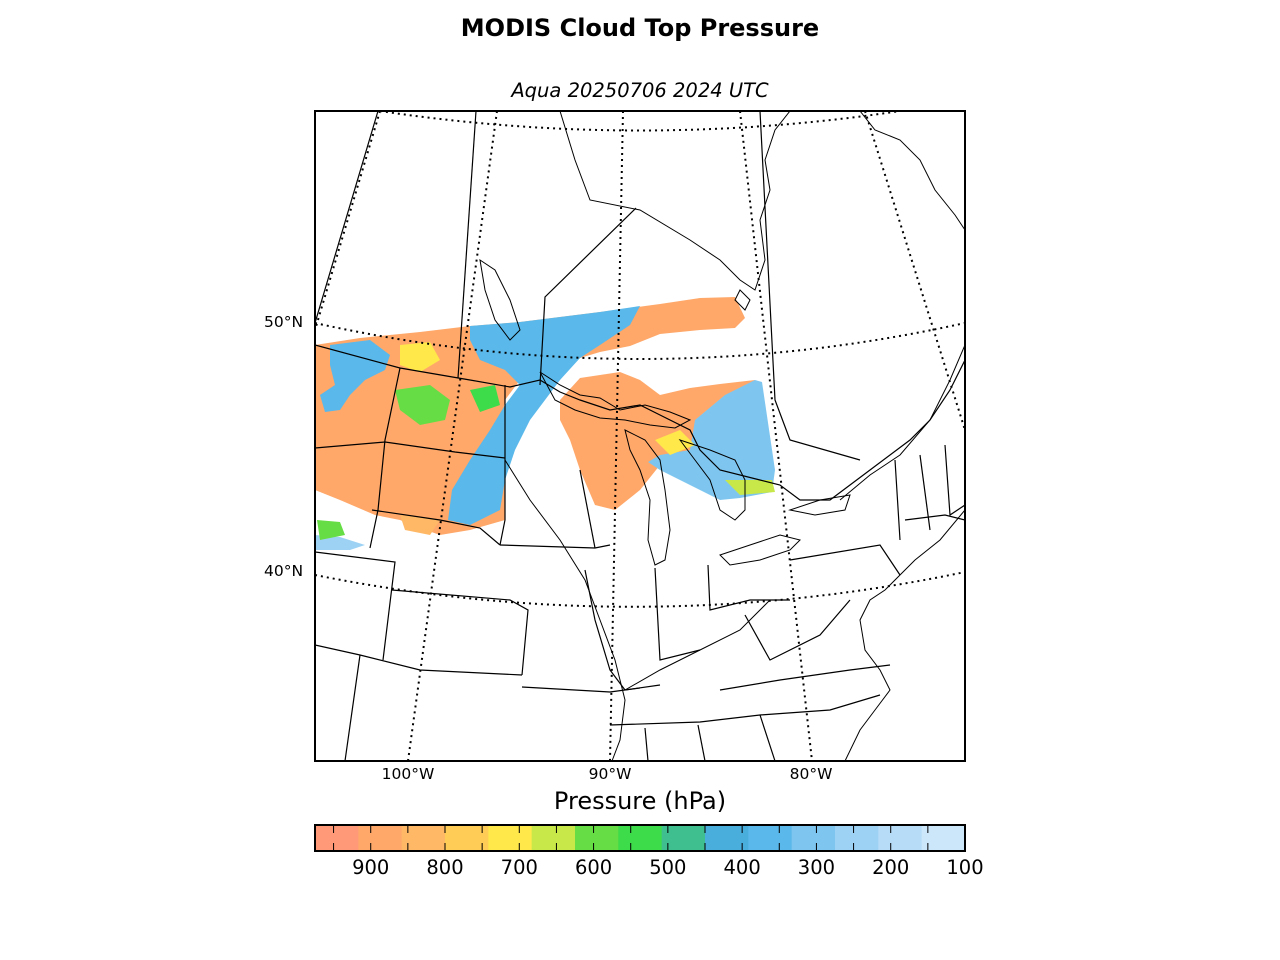 The height and width of the screenshot is (960, 1280). Describe the element at coordinates (805, 677) in the screenshot. I see `state-border-va-nc` at that location.